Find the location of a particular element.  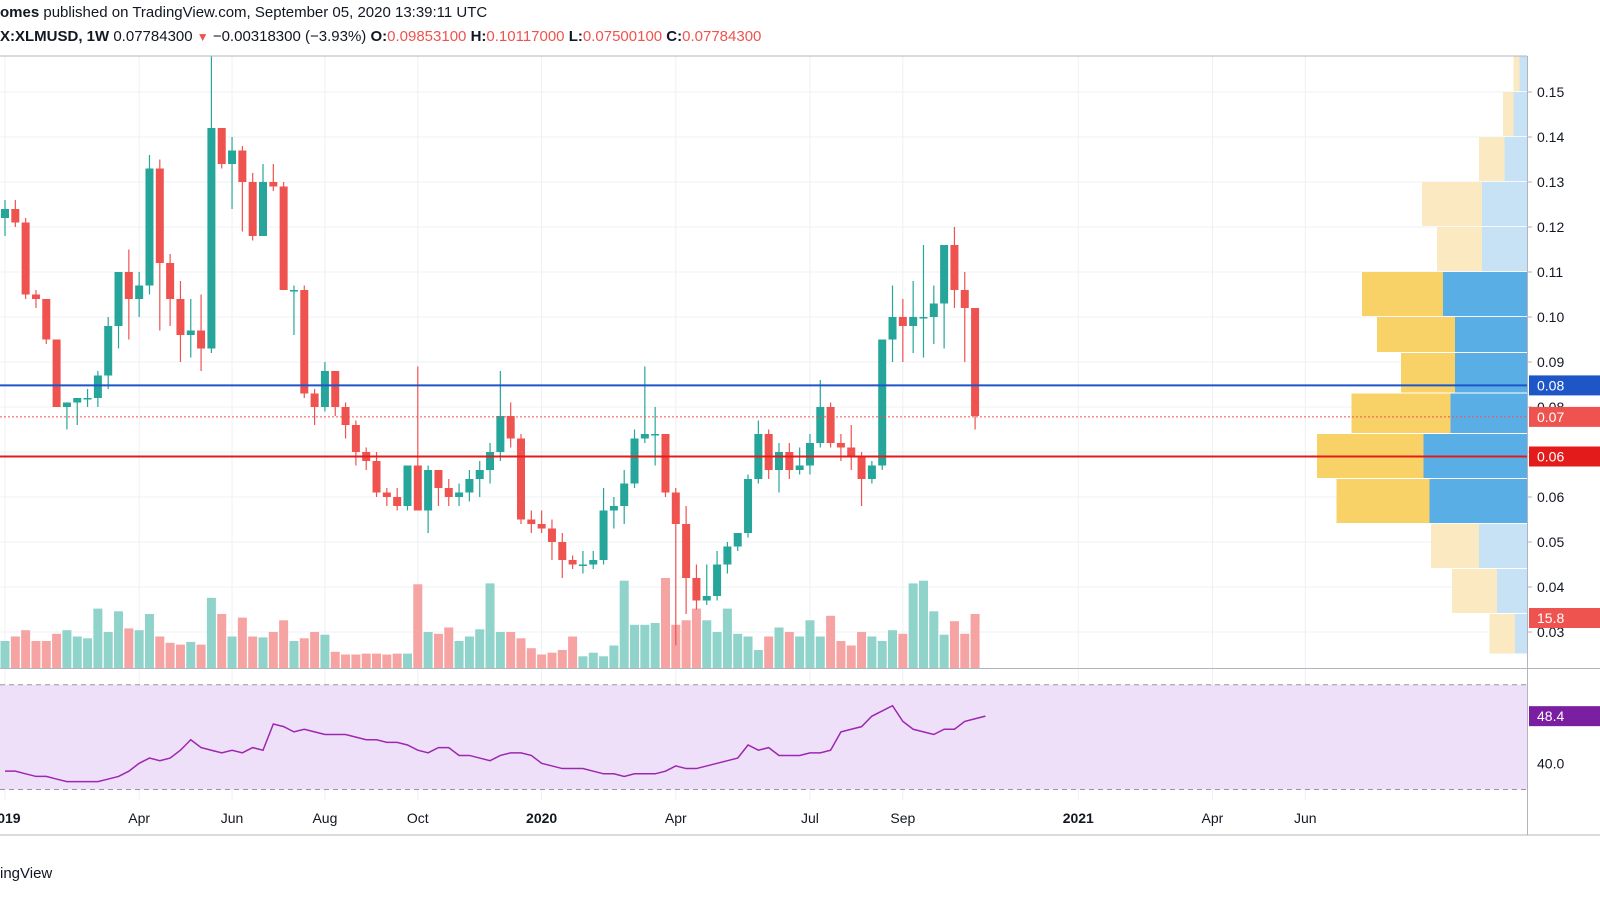

high-value: 0.10117000 is located at coordinates (525, 36).